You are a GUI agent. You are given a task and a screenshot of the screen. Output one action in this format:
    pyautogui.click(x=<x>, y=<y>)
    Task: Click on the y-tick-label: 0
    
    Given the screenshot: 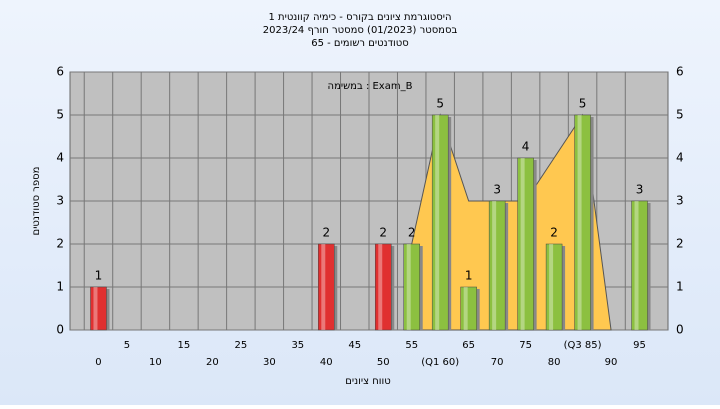 What is the action you would take?
    pyautogui.click(x=60, y=330)
    